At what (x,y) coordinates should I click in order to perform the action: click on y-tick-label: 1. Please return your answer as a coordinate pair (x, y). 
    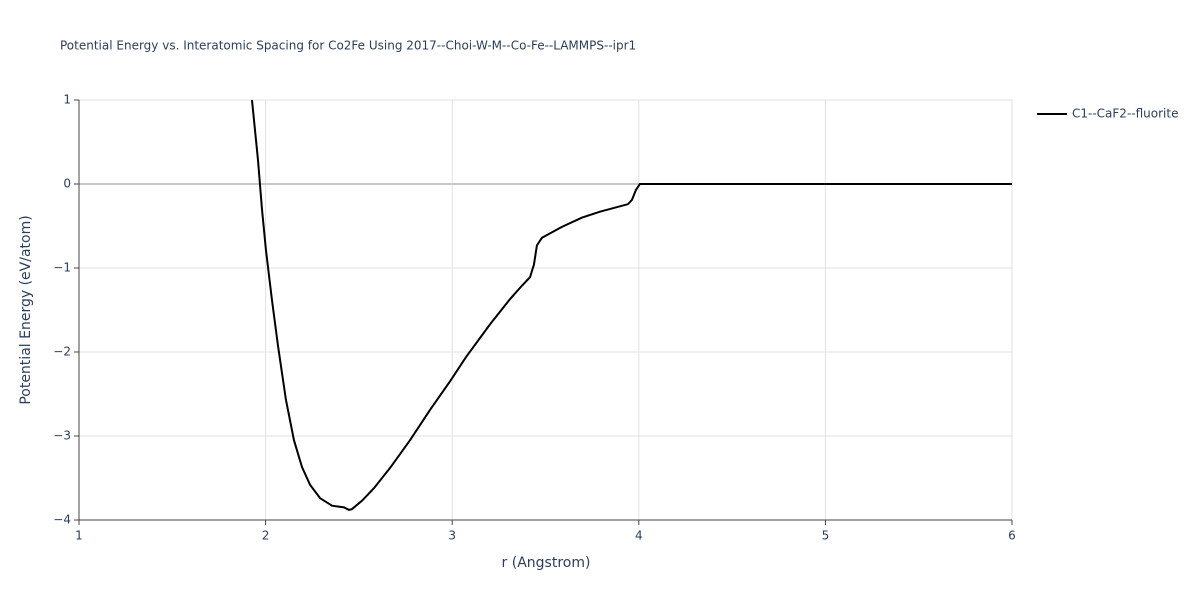
    Looking at the image, I should click on (67, 100).